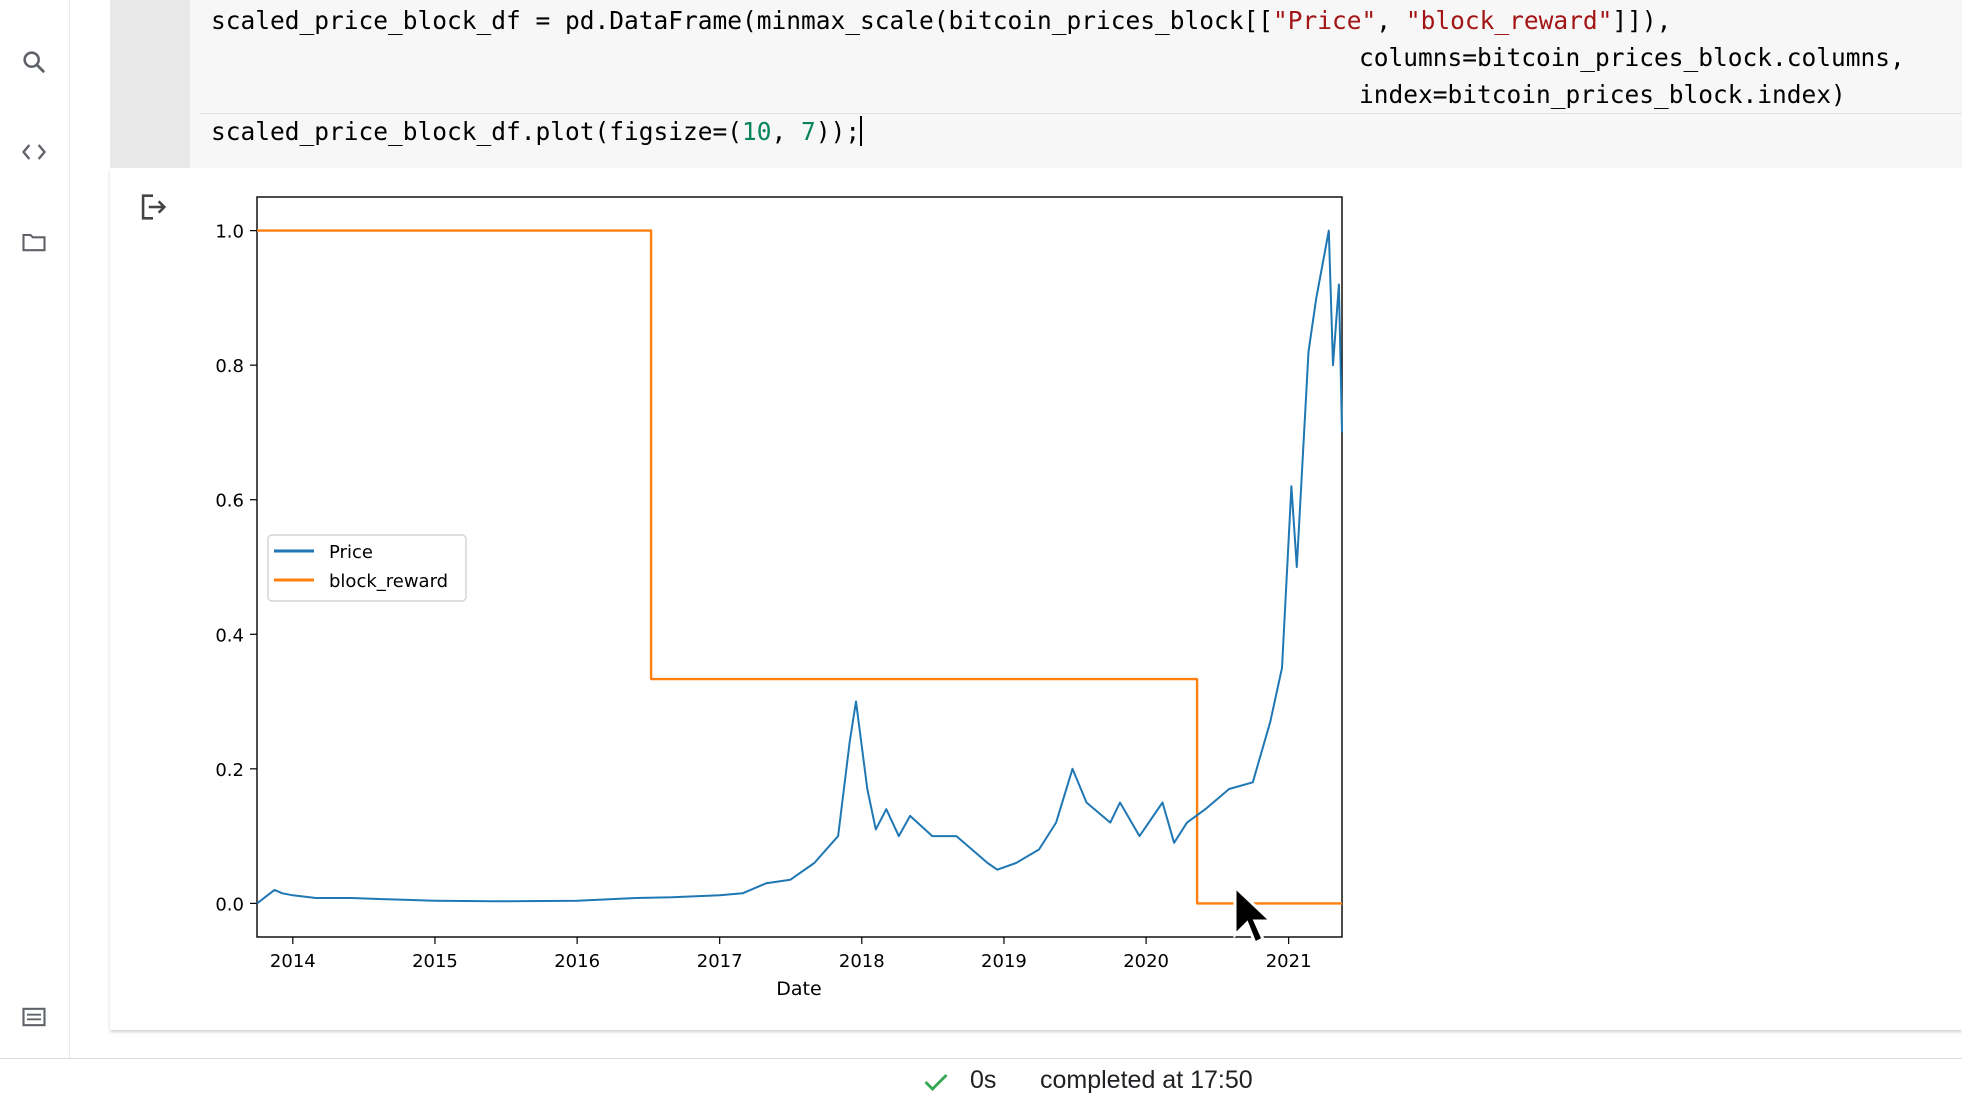 The height and width of the screenshot is (1105, 1962). What do you see at coordinates (435, 961) in the screenshot?
I see `x-tick-label: 2015` at bounding box center [435, 961].